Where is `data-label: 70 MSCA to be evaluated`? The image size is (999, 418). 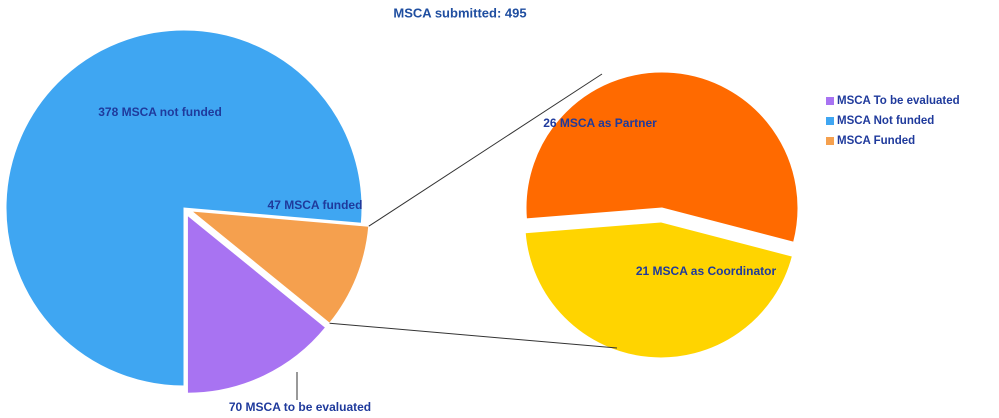
data-label: 70 MSCA to be evaluated is located at coordinates (300, 407).